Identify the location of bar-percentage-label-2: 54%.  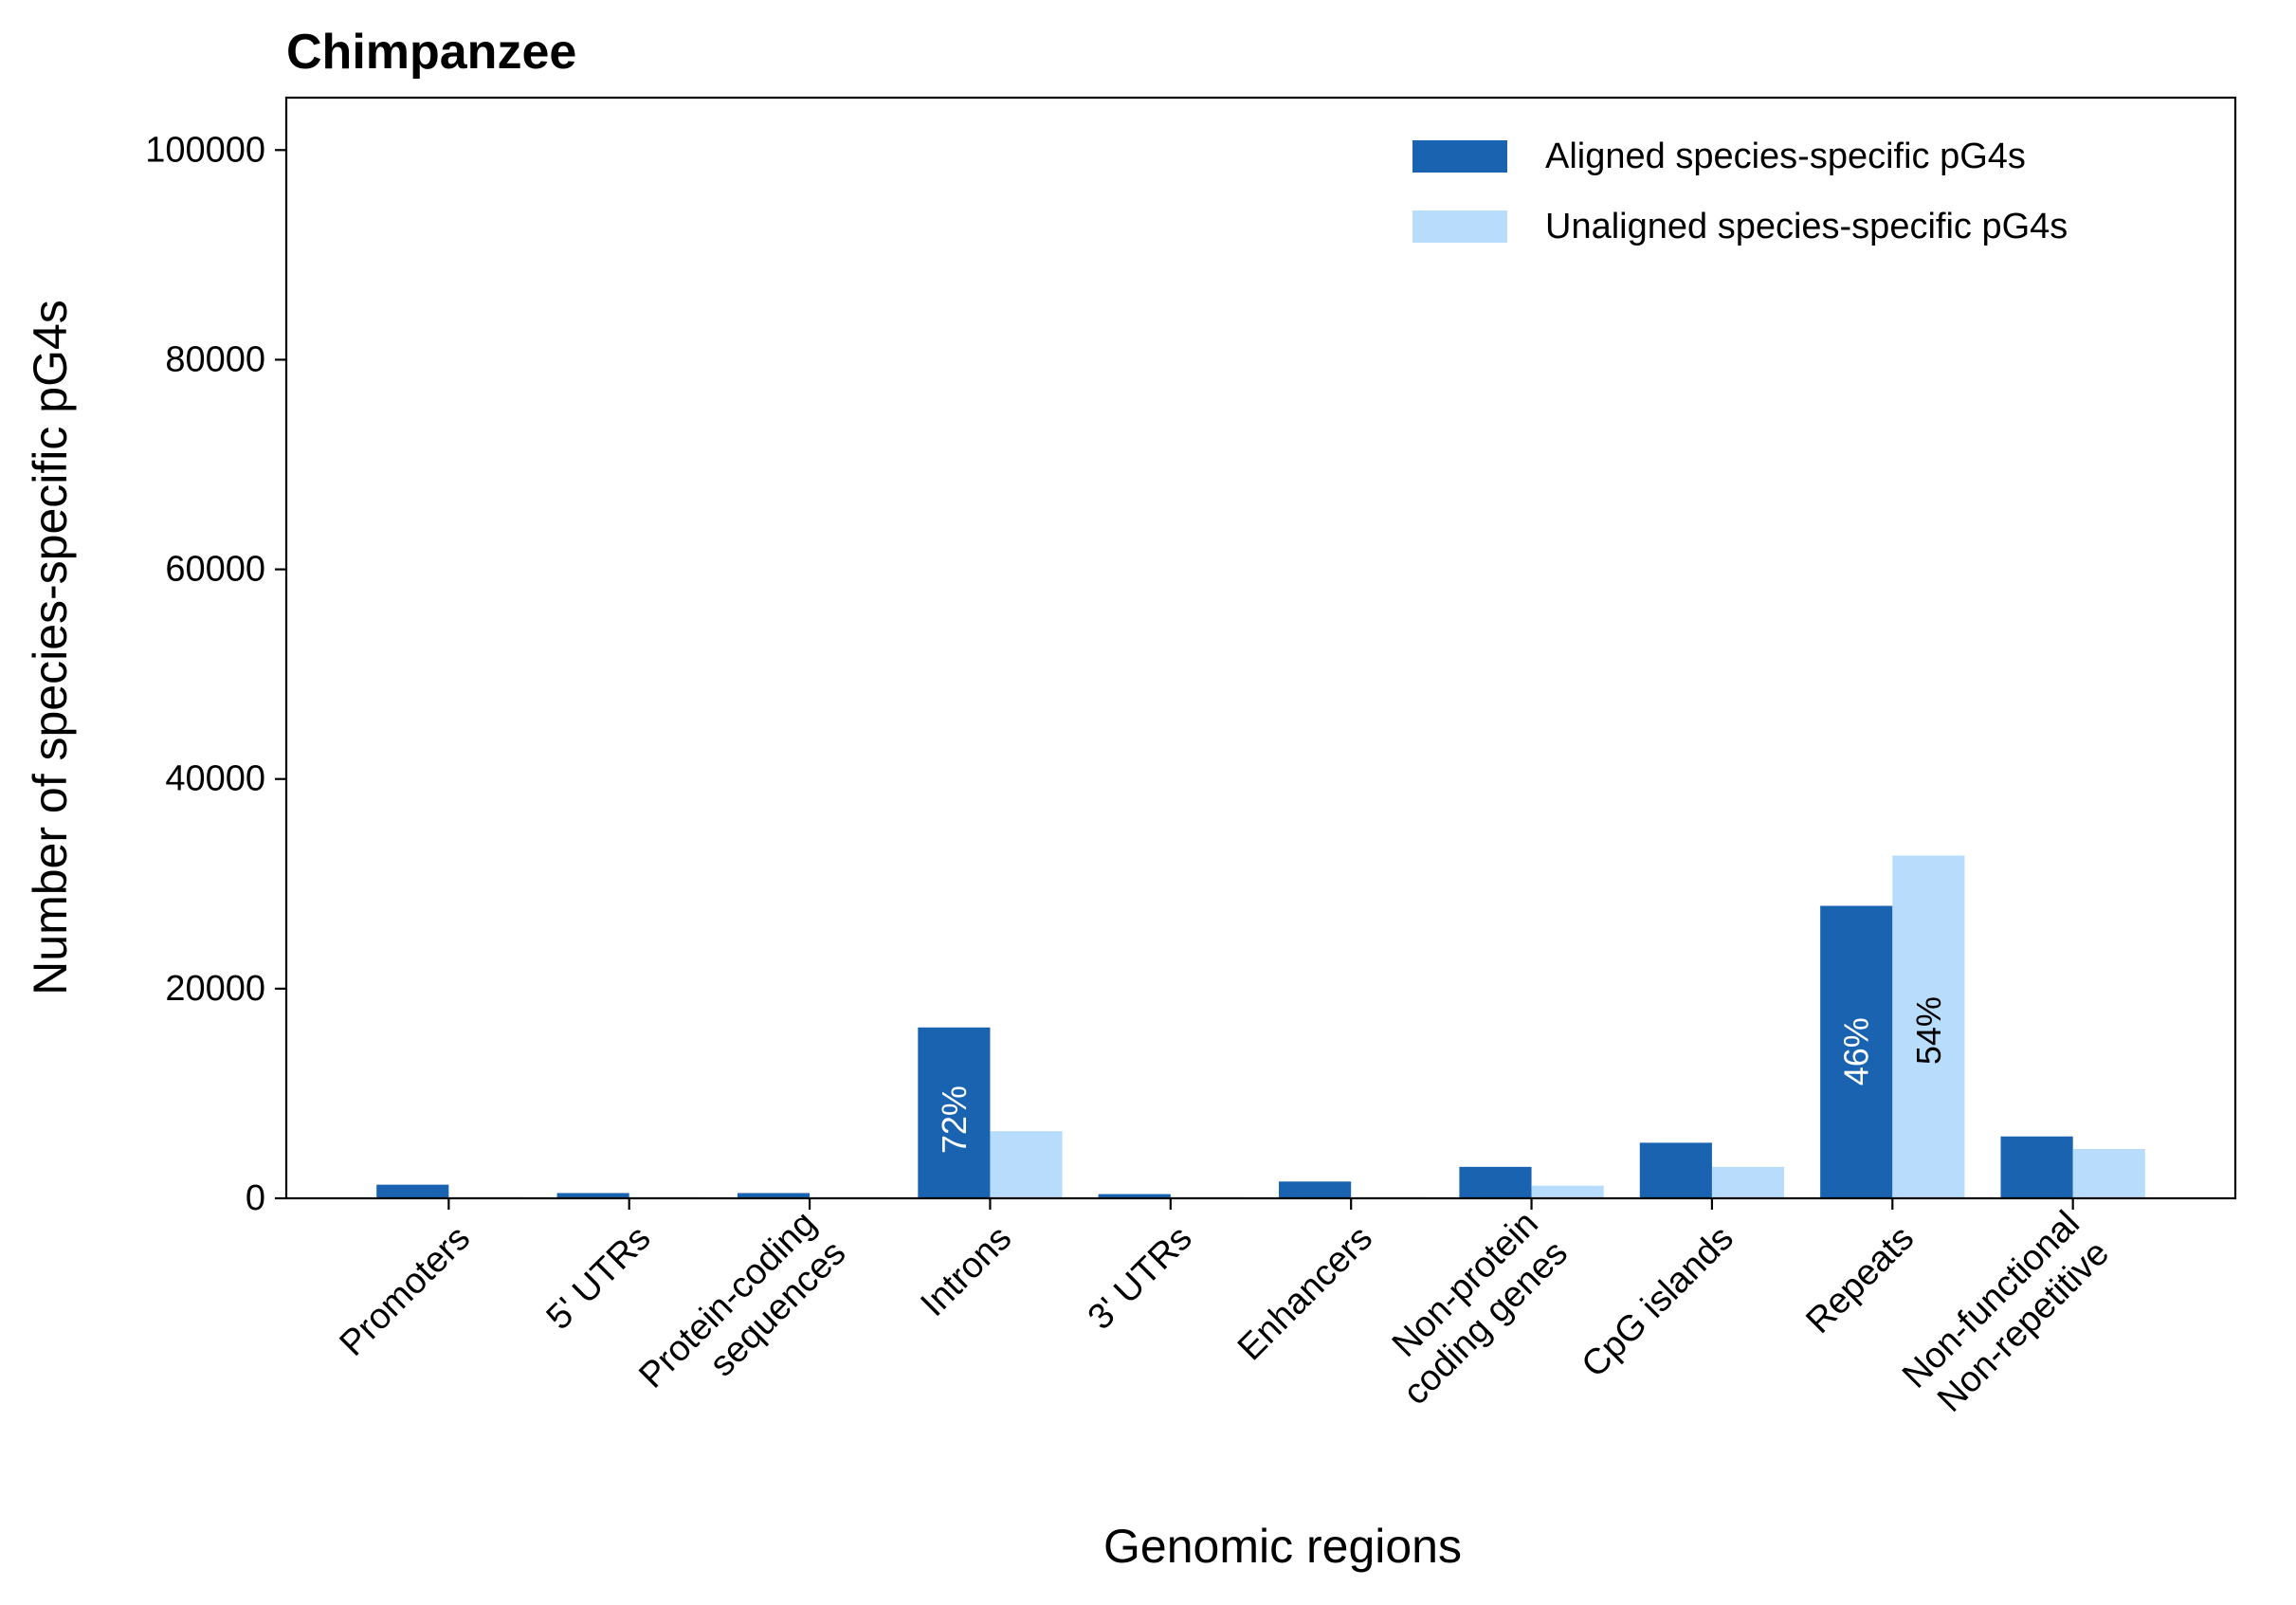
(1928, 1030).